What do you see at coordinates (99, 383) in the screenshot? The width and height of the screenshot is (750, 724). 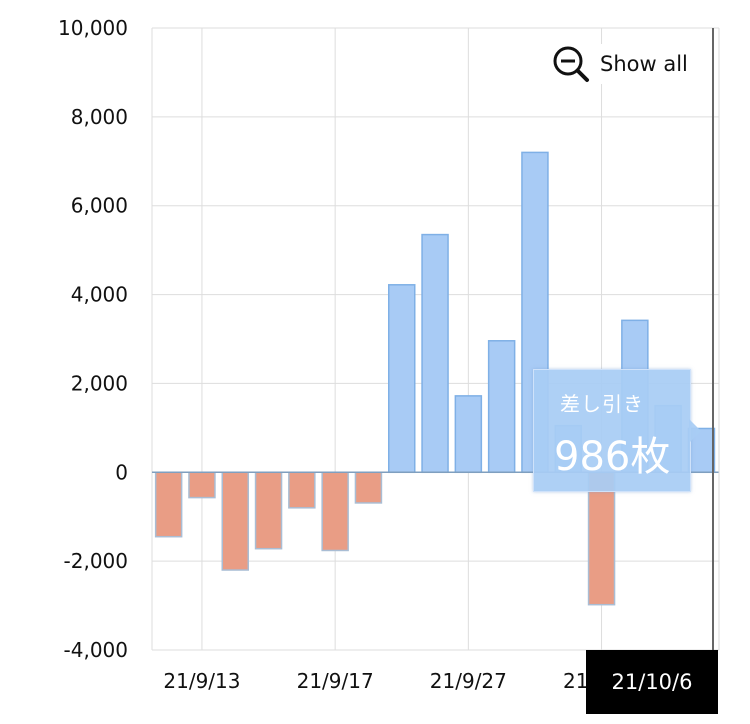 I see `y-tick-label: 2,000` at bounding box center [99, 383].